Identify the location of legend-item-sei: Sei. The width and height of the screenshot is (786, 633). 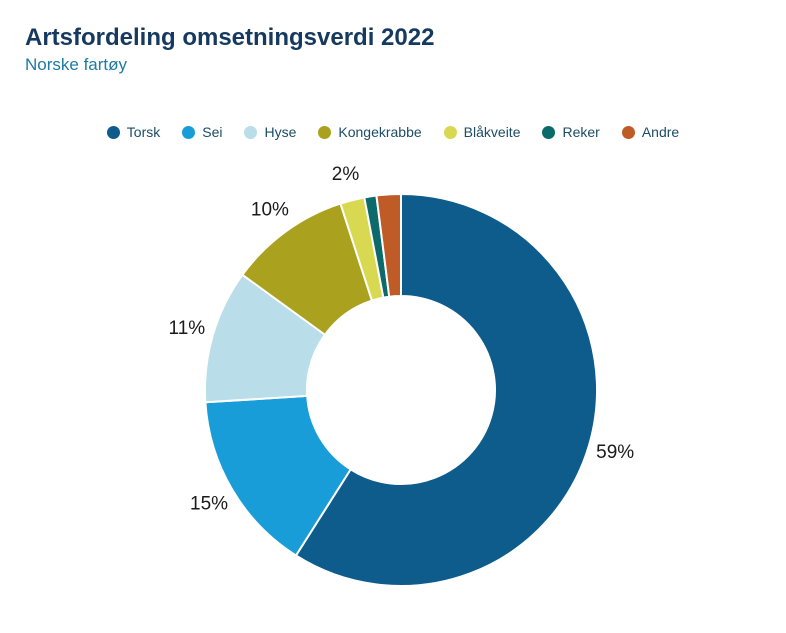
(202, 132).